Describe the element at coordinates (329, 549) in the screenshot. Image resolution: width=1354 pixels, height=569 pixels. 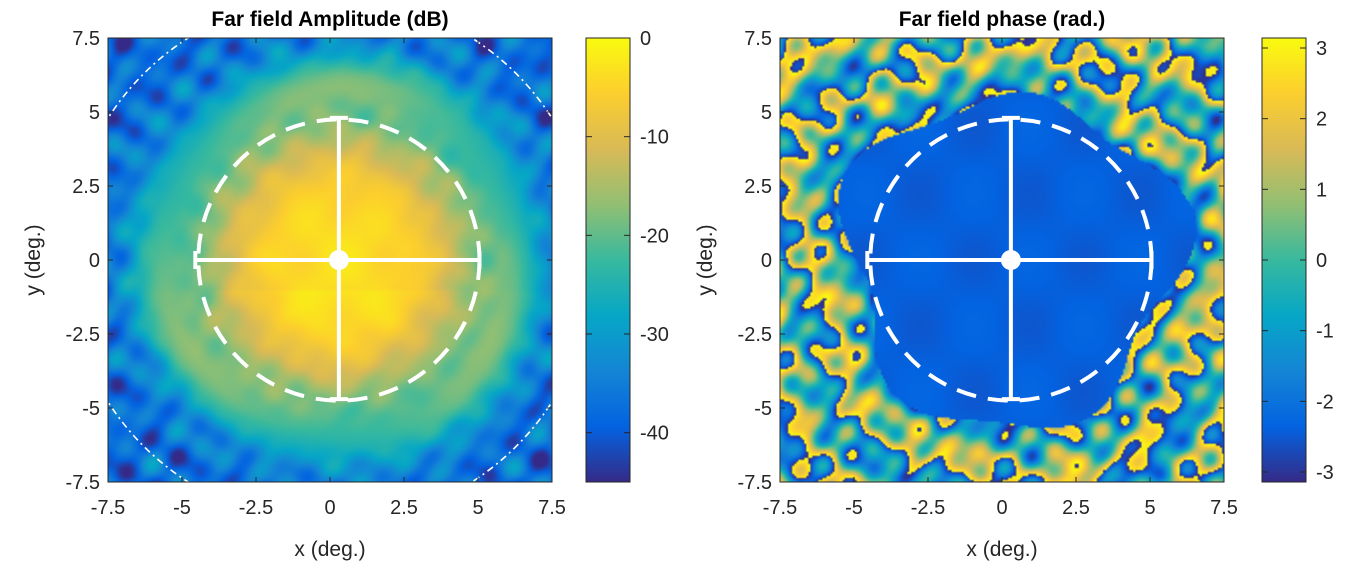
I see `amplitude-x-axis-label: x (deg.)` at that location.